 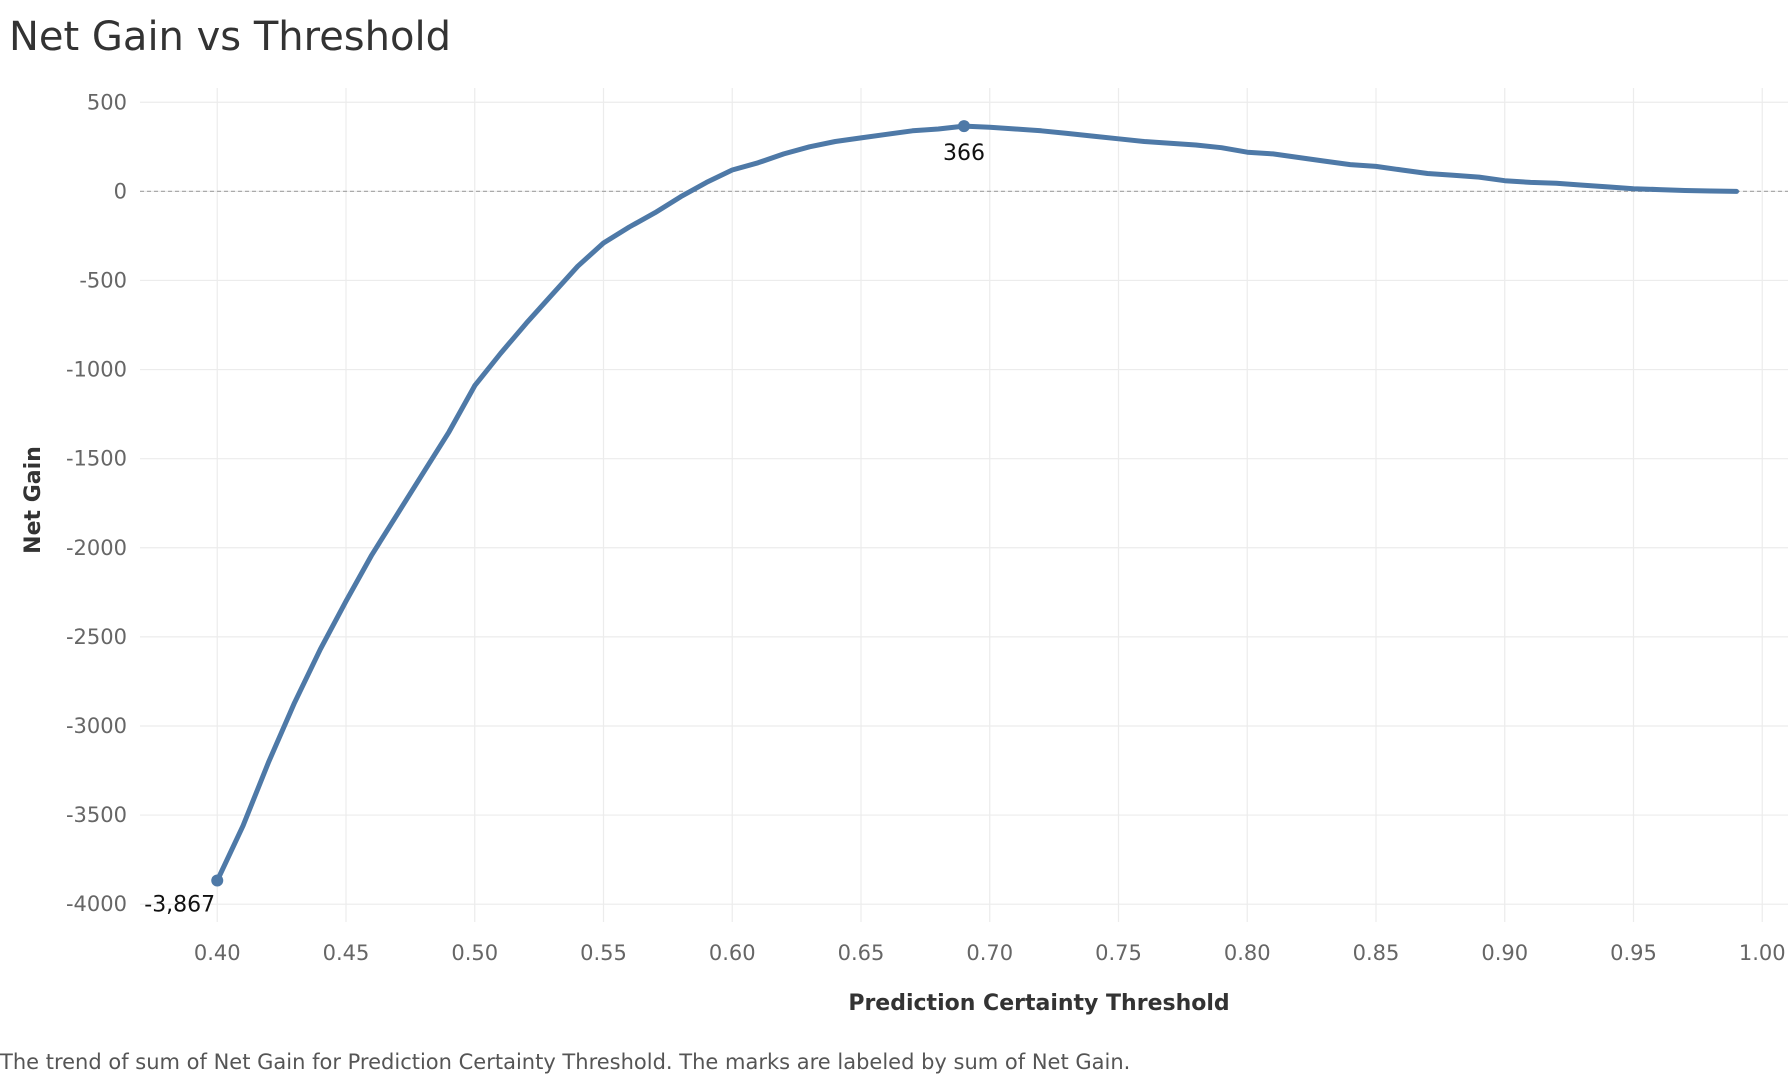 What do you see at coordinates (1376, 953) in the screenshot?
I see `x-tick-label: 0.85` at bounding box center [1376, 953].